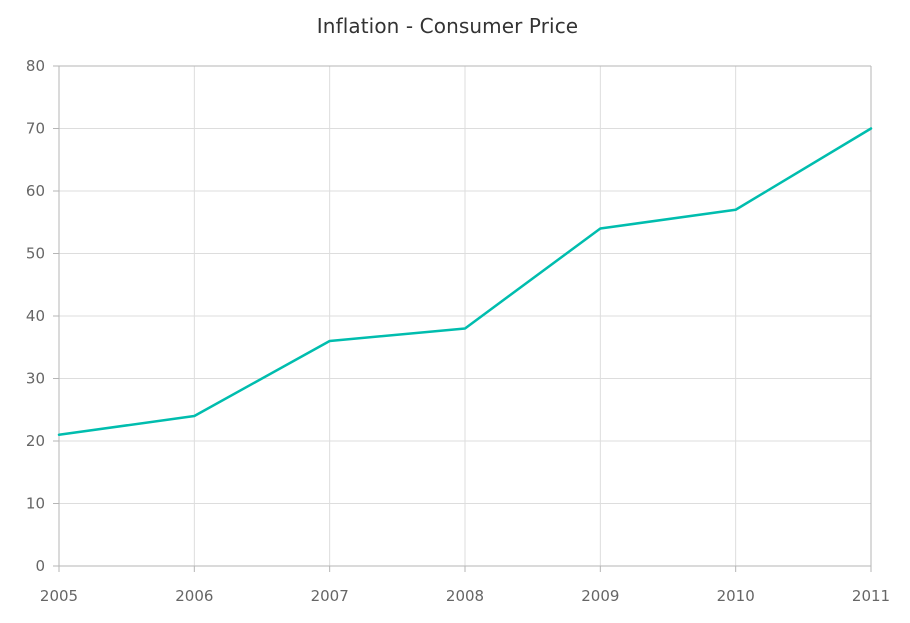  I want to click on y-tick-label: 10, so click(35, 504).